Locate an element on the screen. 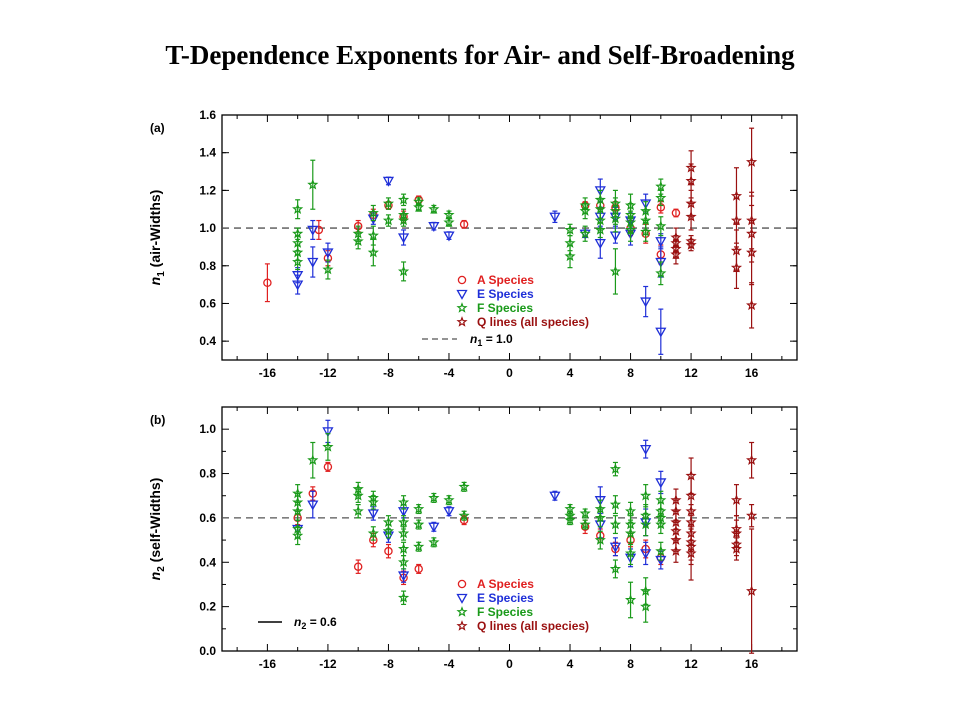  y-axis-label: n2 (self-Widths) is located at coordinates (157, 529).